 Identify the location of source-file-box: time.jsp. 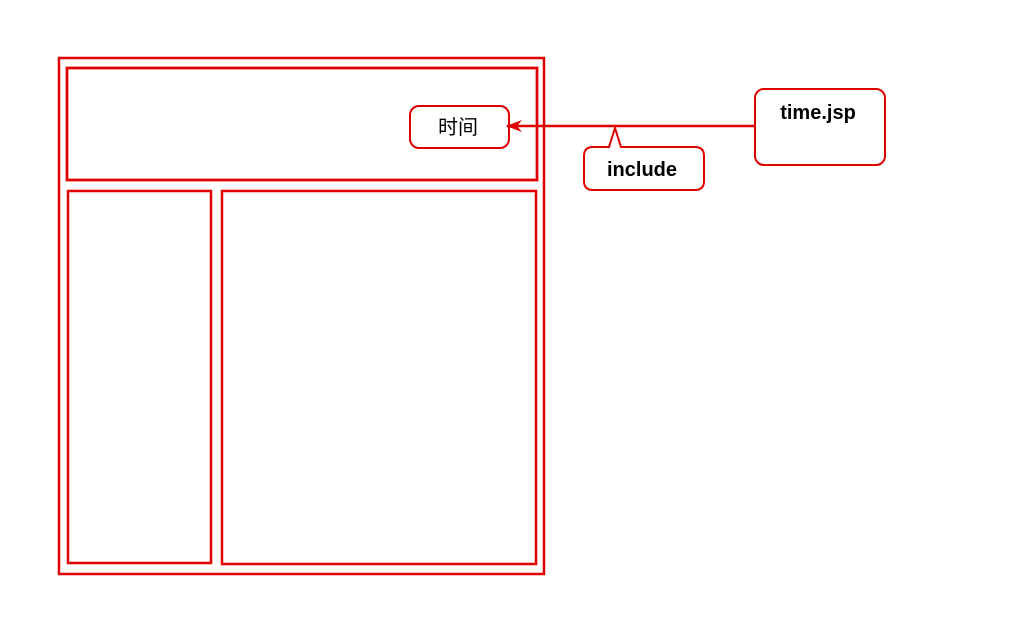
(820, 127).